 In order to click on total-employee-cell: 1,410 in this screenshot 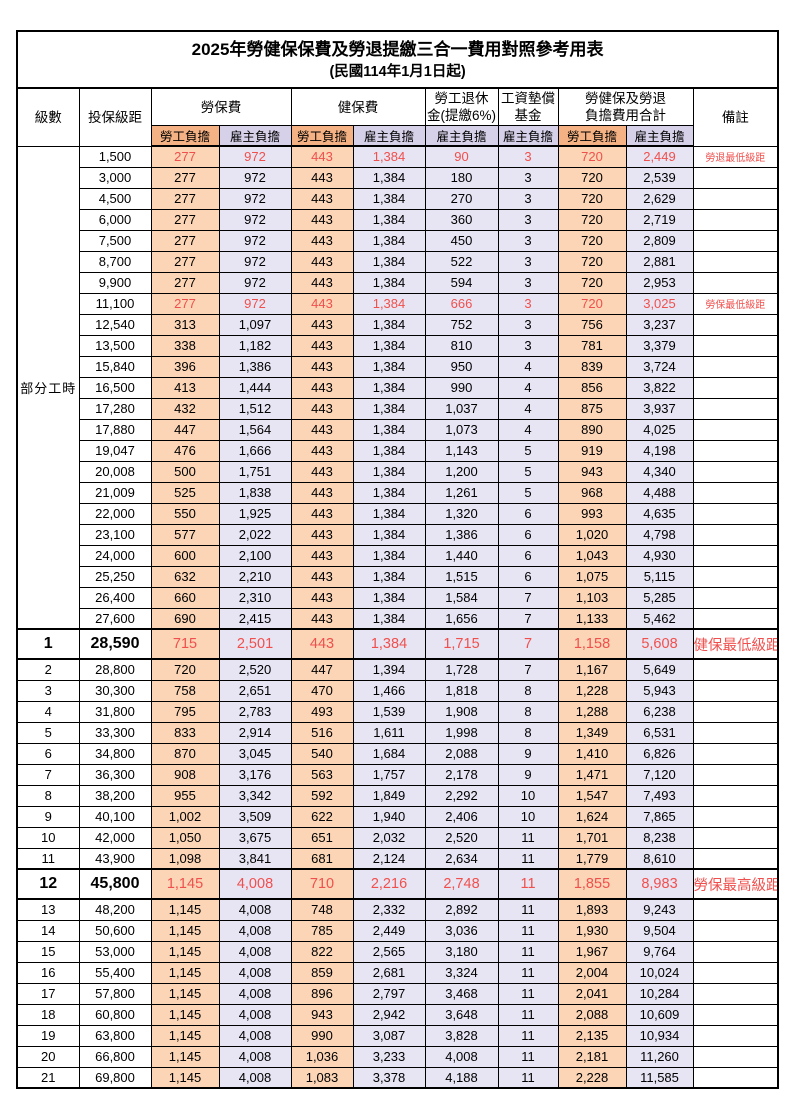, I will do `click(592, 753)`.